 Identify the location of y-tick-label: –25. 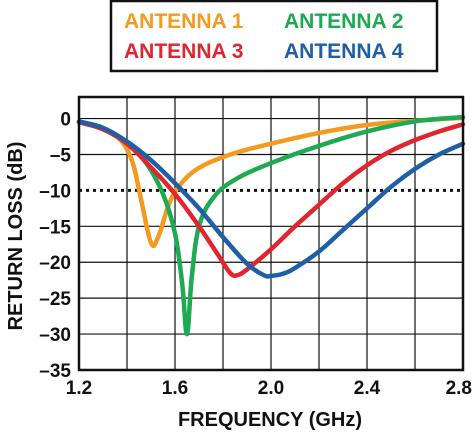
(55, 299).